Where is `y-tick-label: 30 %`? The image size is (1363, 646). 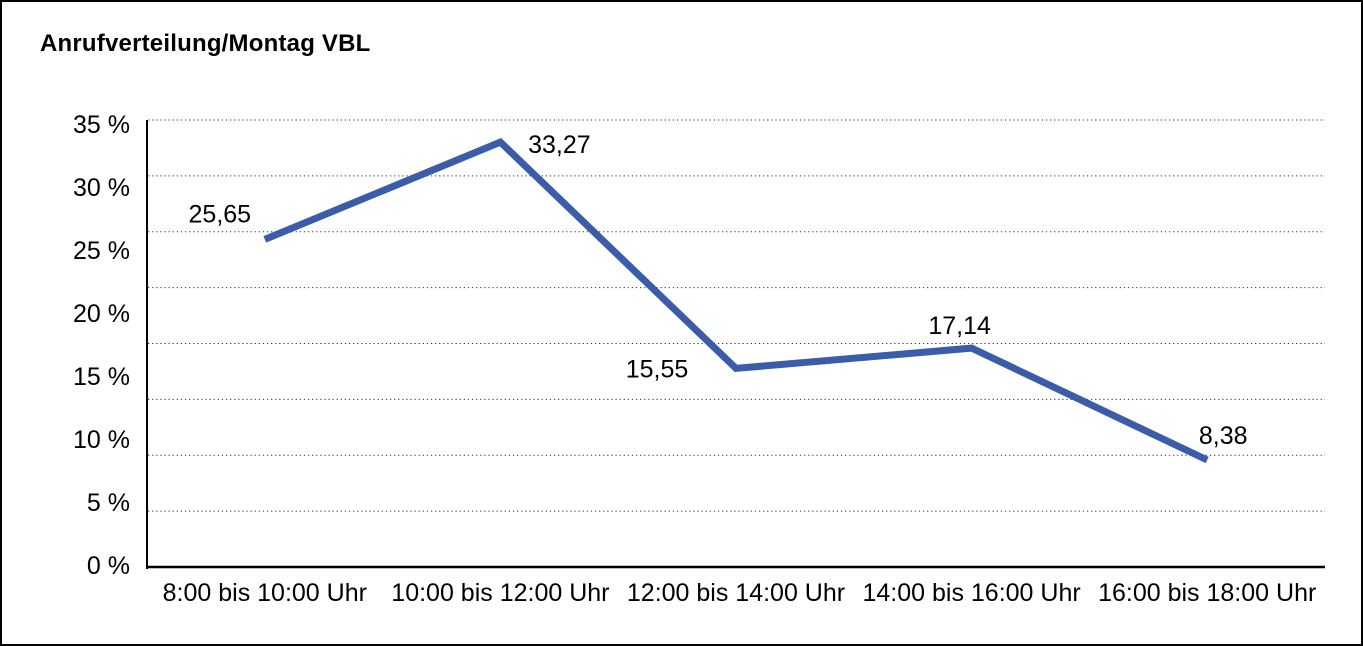 y-tick-label: 30 % is located at coordinates (101, 188).